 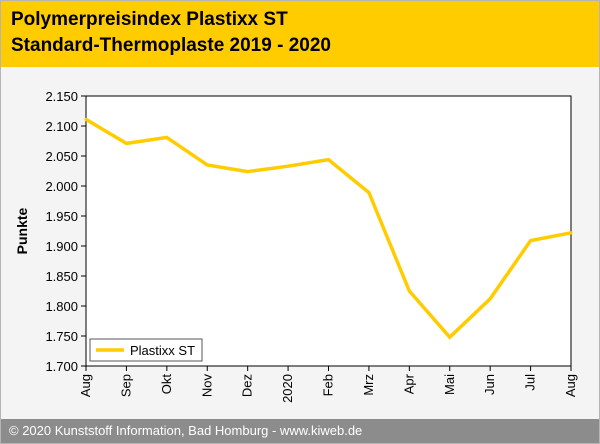 I want to click on y-tick-label: 1.900, so click(x=61, y=246).